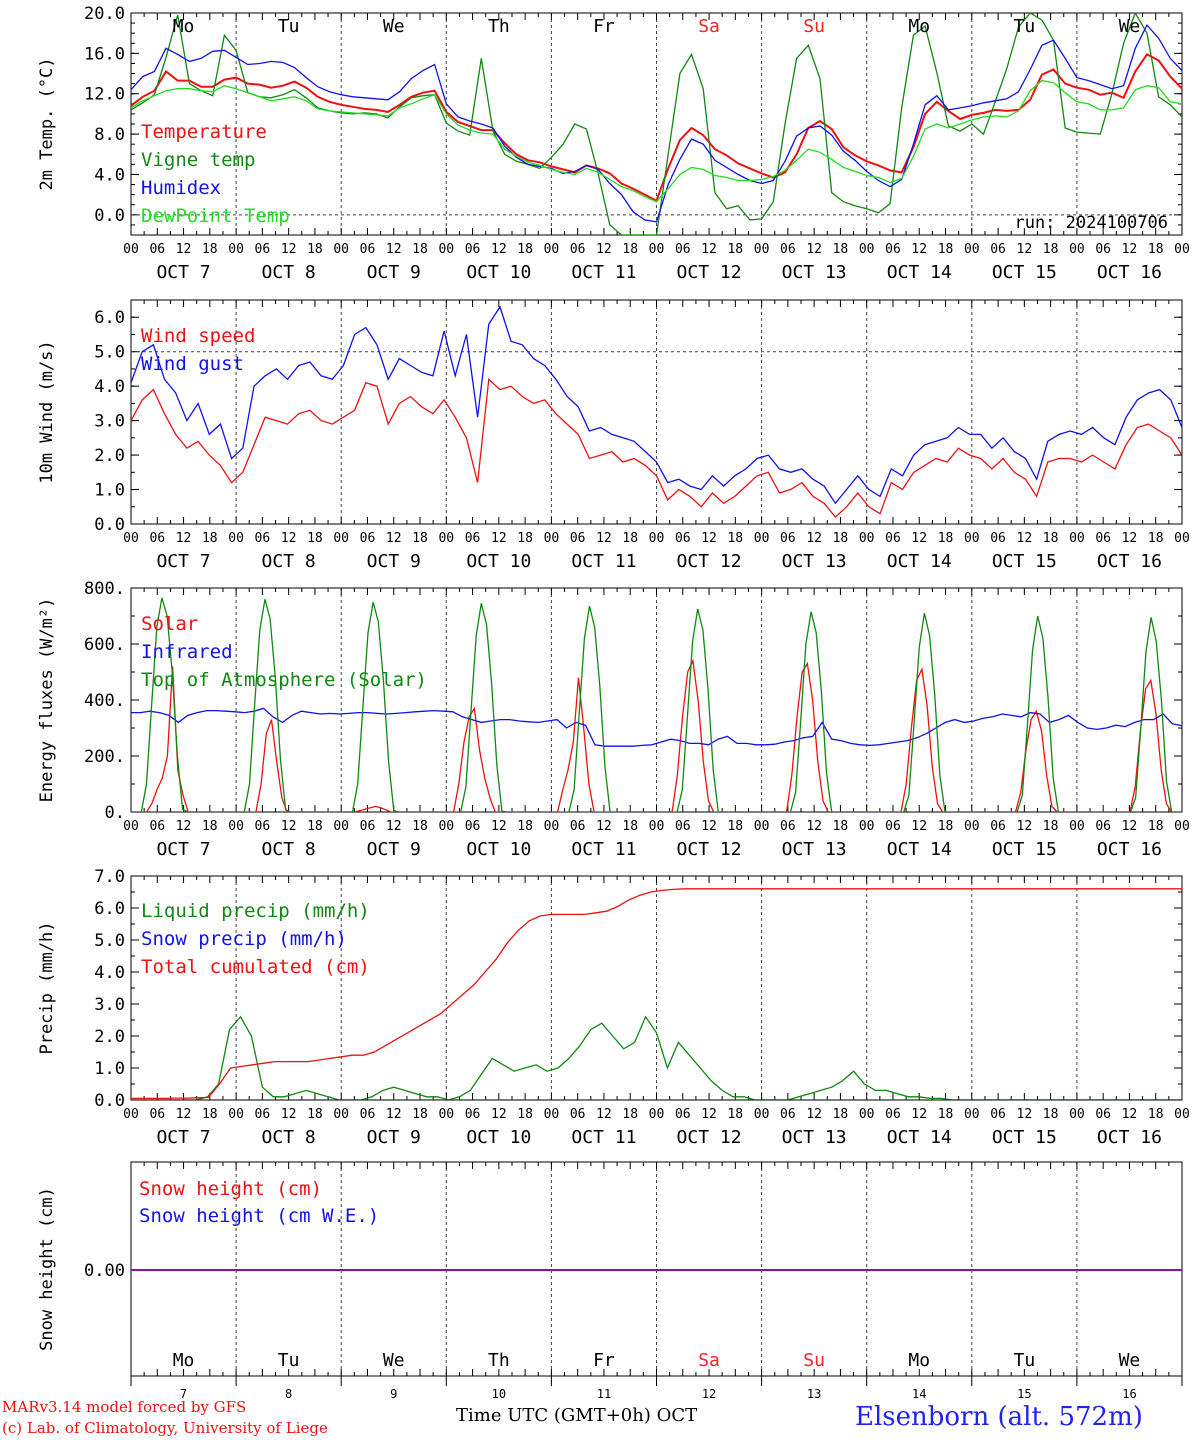  Describe the element at coordinates (47, 1269) in the screenshot. I see `y-axis-label: Snow height (cm)` at that location.